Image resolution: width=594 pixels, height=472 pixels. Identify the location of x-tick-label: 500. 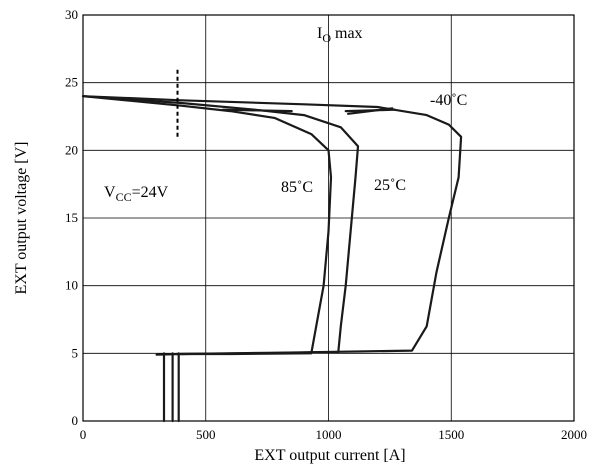
(206, 434).